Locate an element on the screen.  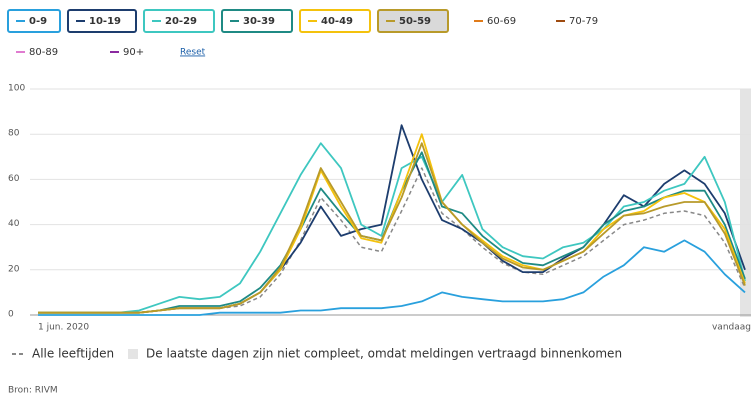
incomplete-region is located at coordinates (745, 203).